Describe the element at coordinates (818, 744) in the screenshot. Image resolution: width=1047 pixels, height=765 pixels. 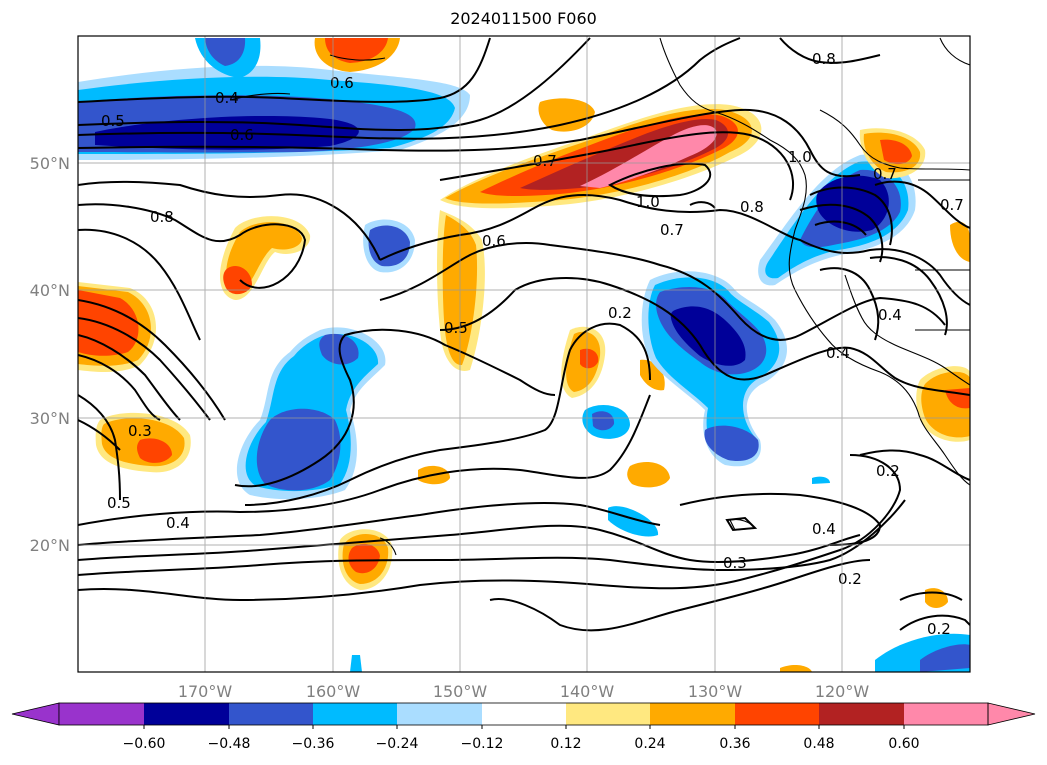
I see `colorbar-tick: 0.48` at that location.